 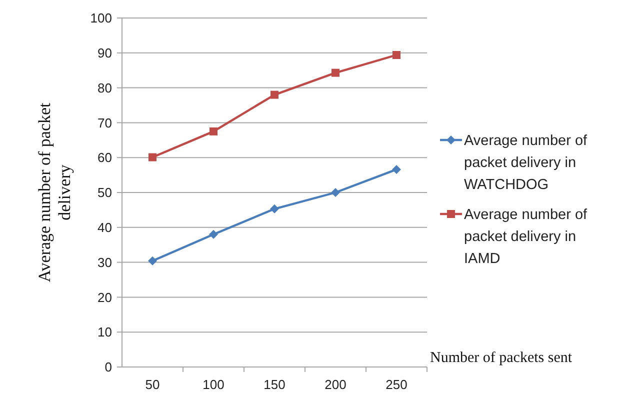 I want to click on y-axis-title: Average number of packet delivery, so click(x=54, y=192).